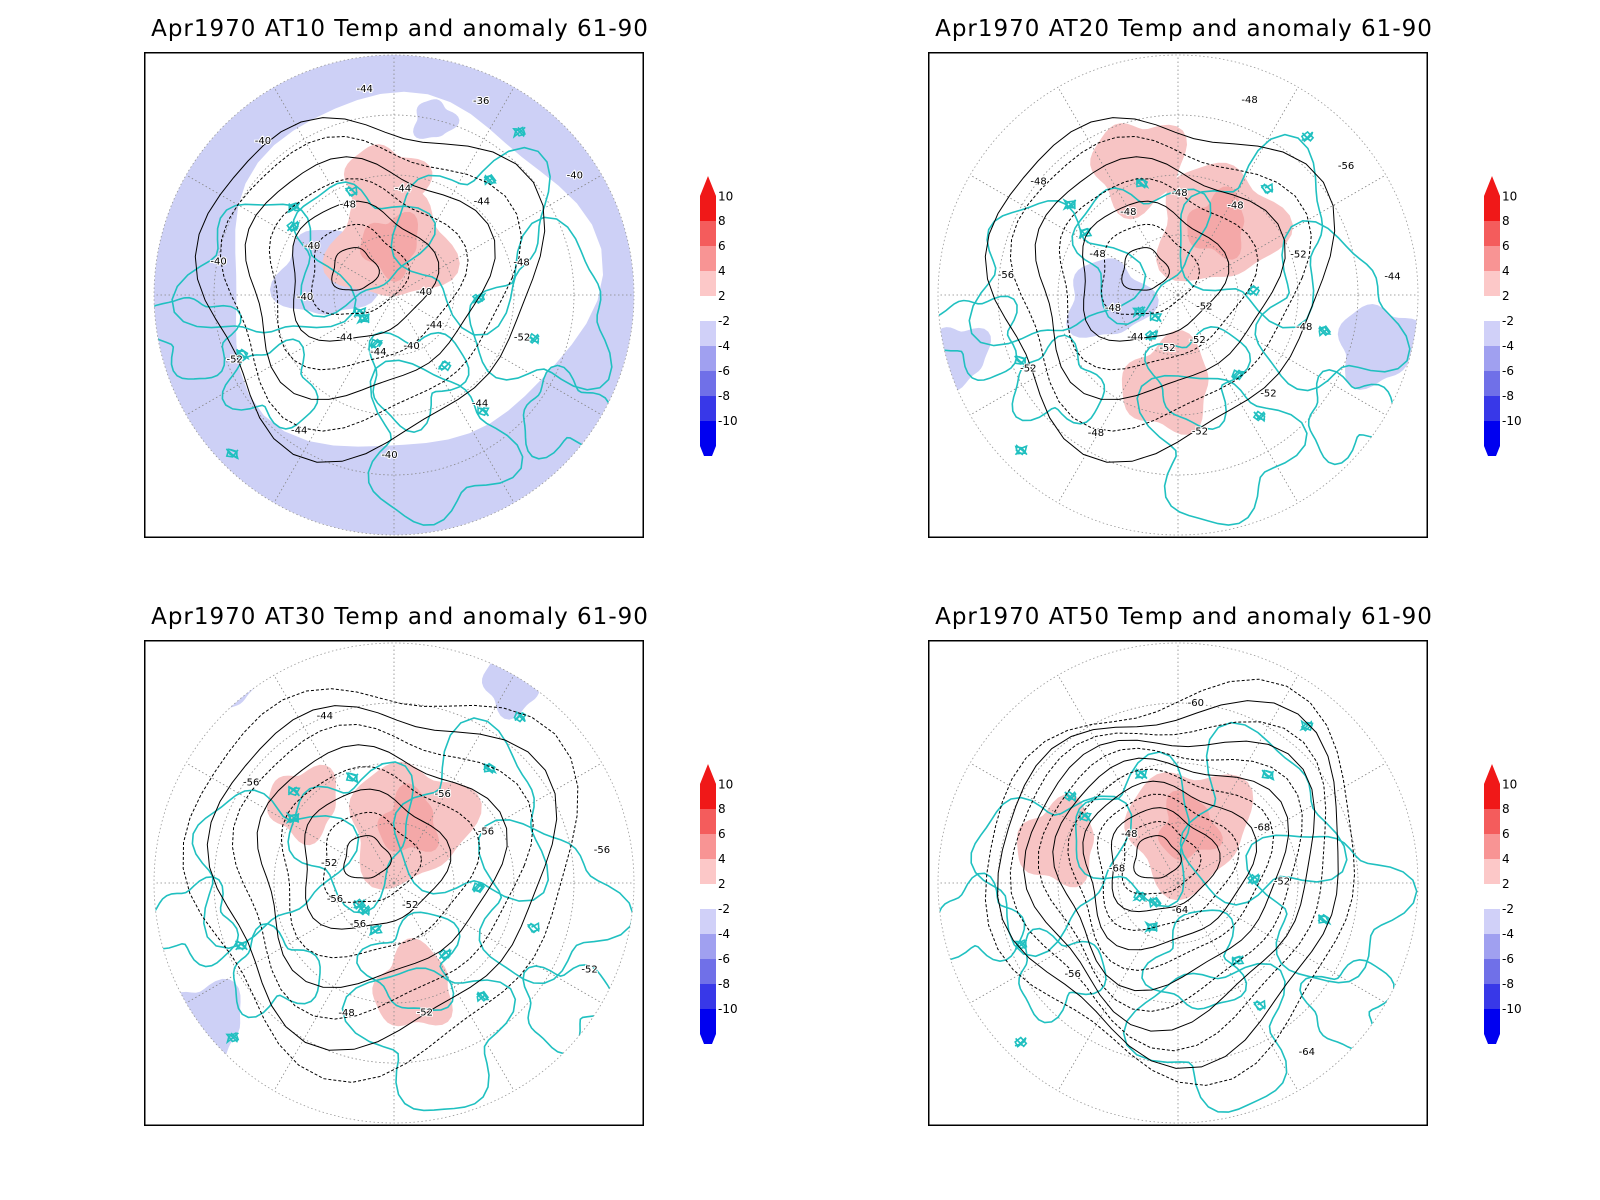 This screenshot has width=1600, height=1200. I want to click on colorbar-label: -10, so click(728, 1009).